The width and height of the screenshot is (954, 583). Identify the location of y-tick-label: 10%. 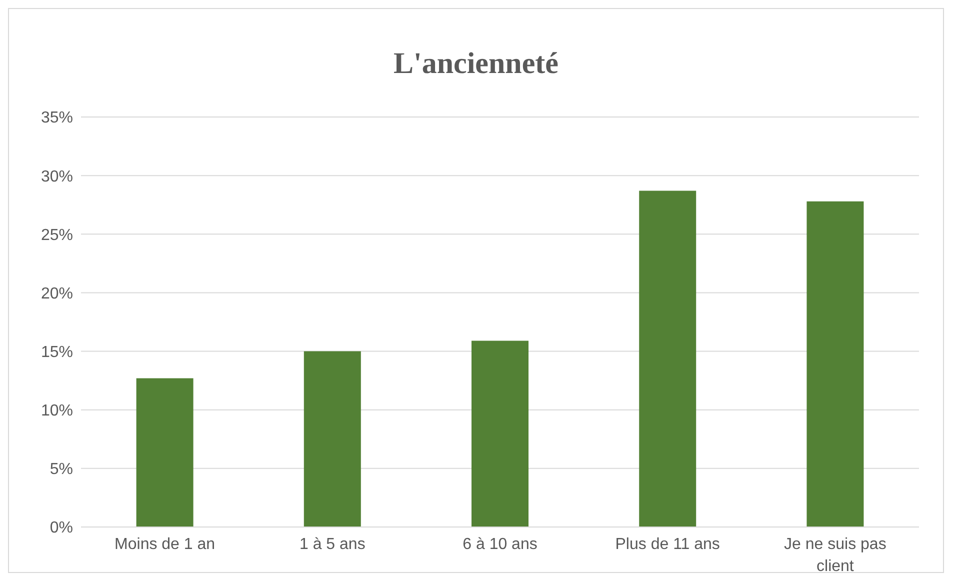
(56, 411).